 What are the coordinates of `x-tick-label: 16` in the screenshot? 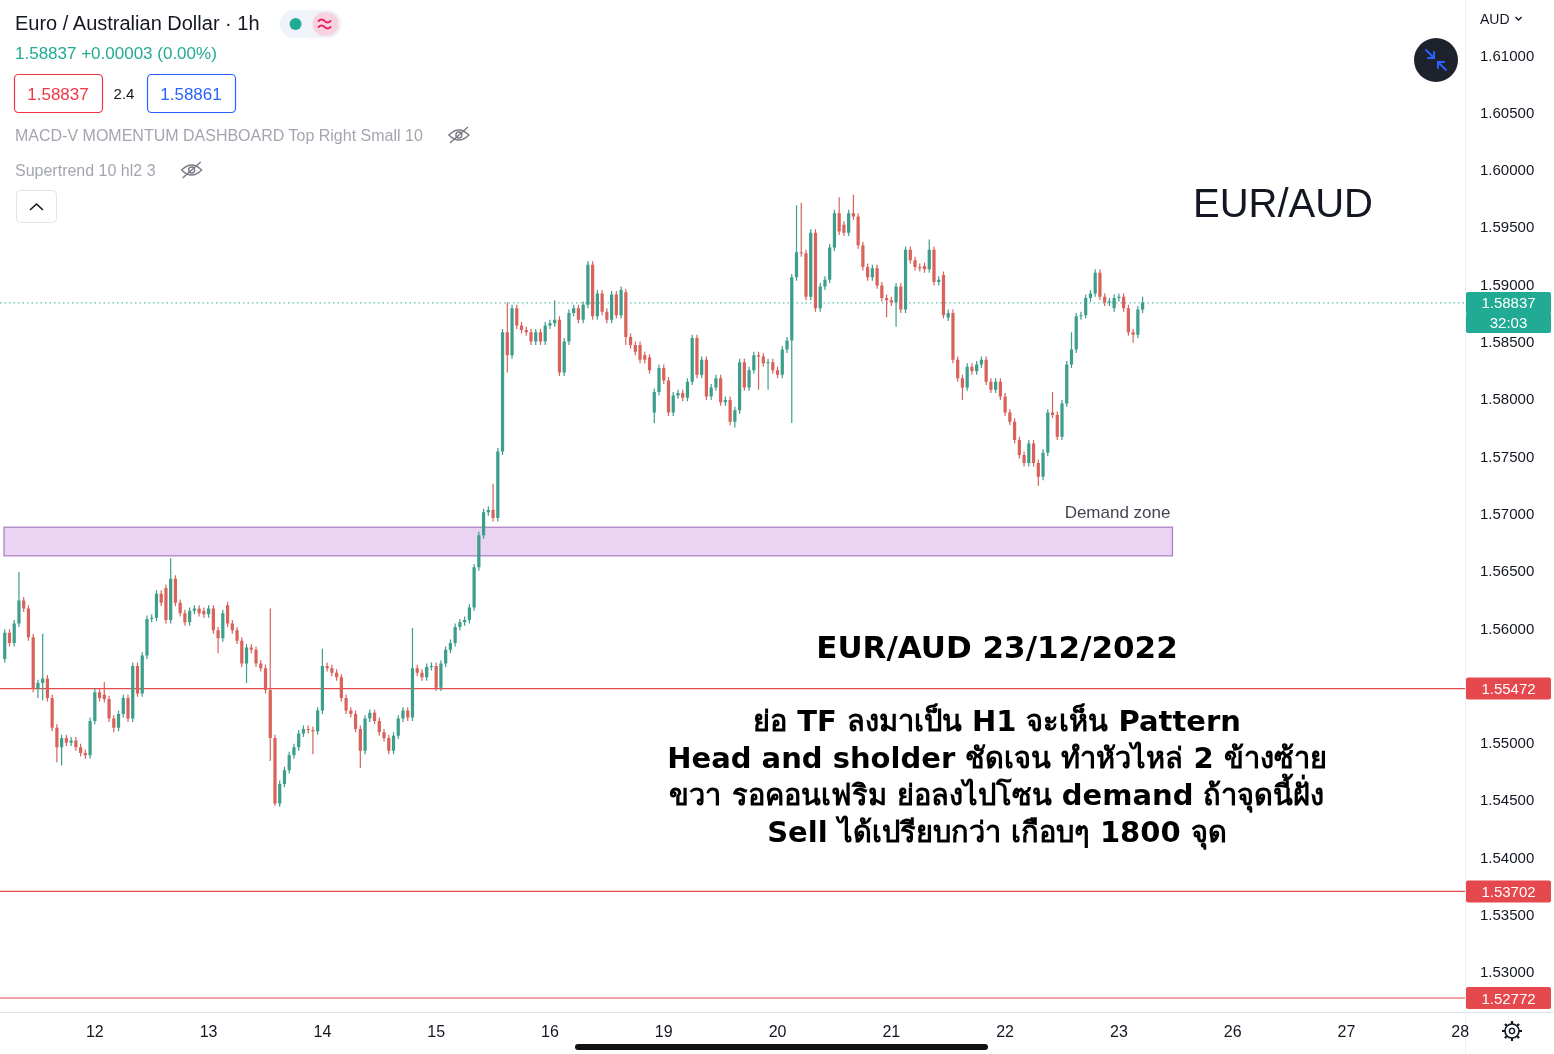 It's located at (550, 1031).